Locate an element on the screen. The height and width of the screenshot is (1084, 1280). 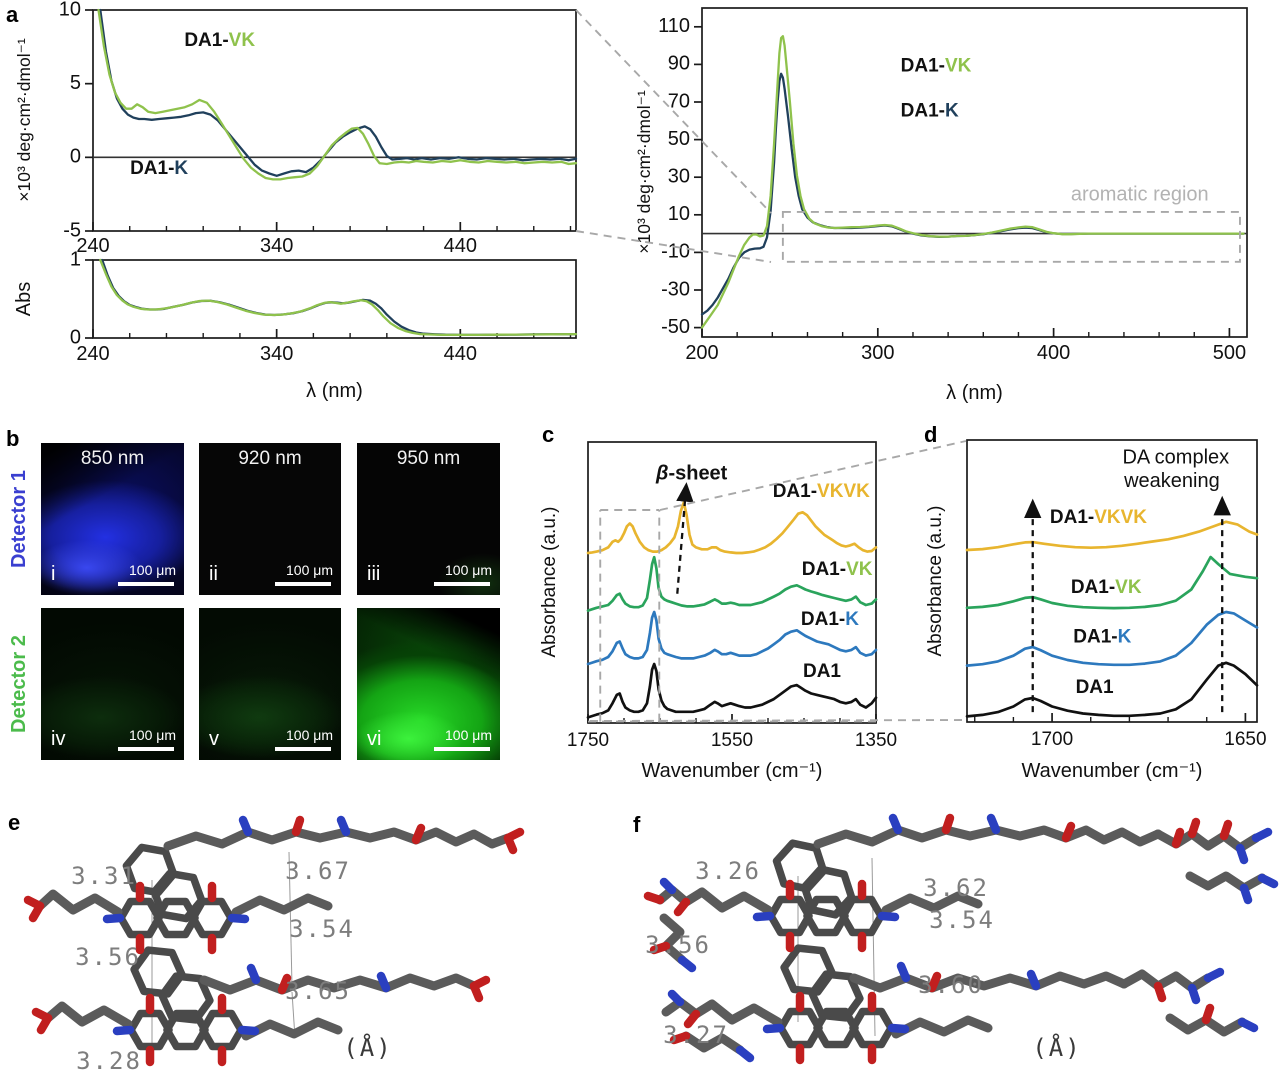
x-tick-label: 500 is located at coordinates (1229, 353).